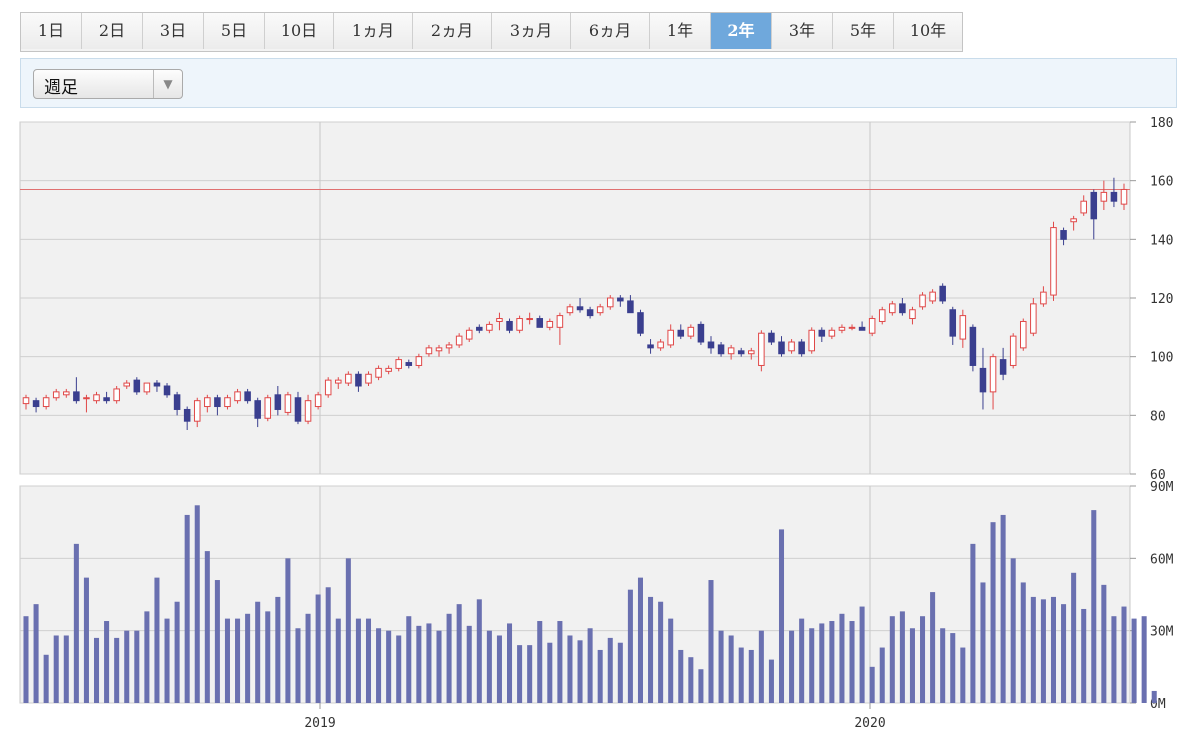  What do you see at coordinates (1161, 182) in the screenshot?
I see `price-tick-label: 160` at bounding box center [1161, 182].